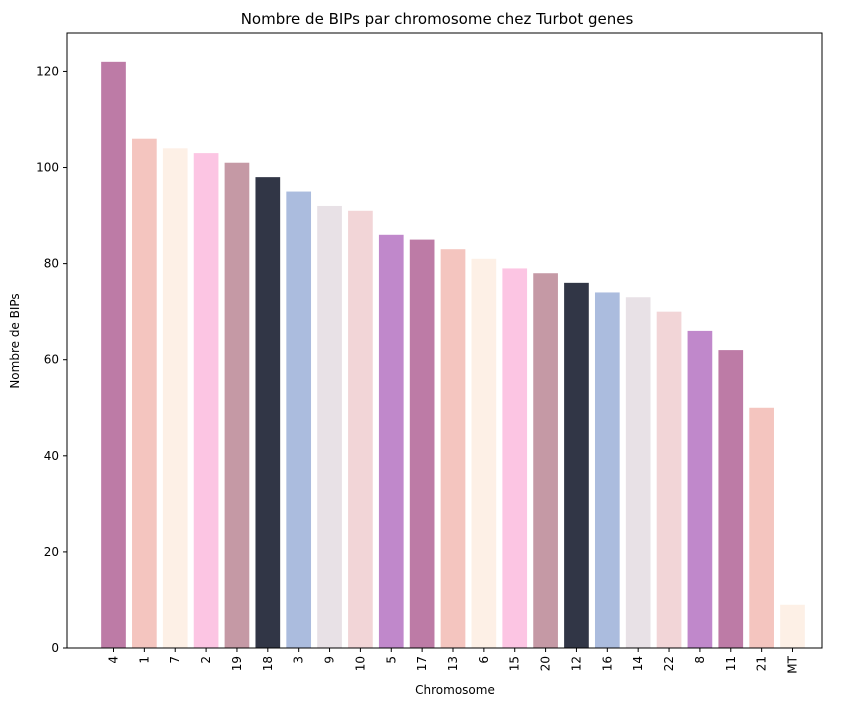 The height and width of the screenshot is (708, 850). What do you see at coordinates (793, 664) in the screenshot?
I see `x-tick-label: MT` at bounding box center [793, 664].